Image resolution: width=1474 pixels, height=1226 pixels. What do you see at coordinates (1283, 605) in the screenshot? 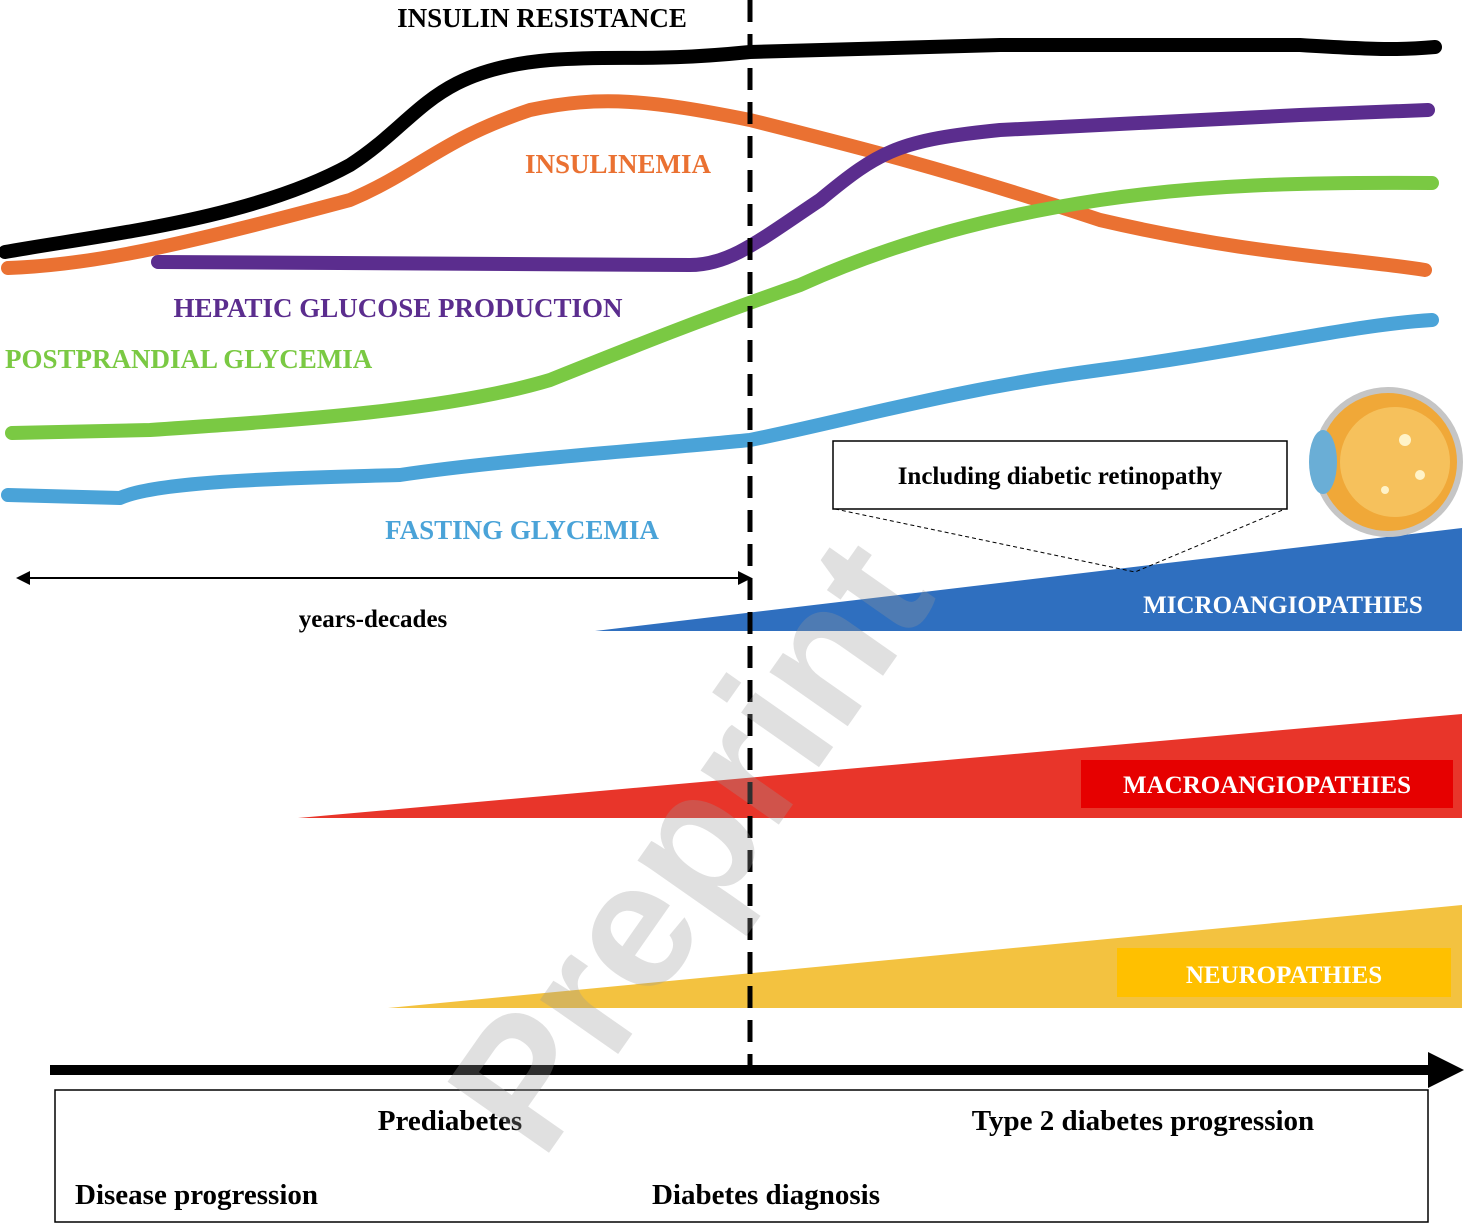
I see `micro-label: MICROANGIOPATHIES` at bounding box center [1283, 605].